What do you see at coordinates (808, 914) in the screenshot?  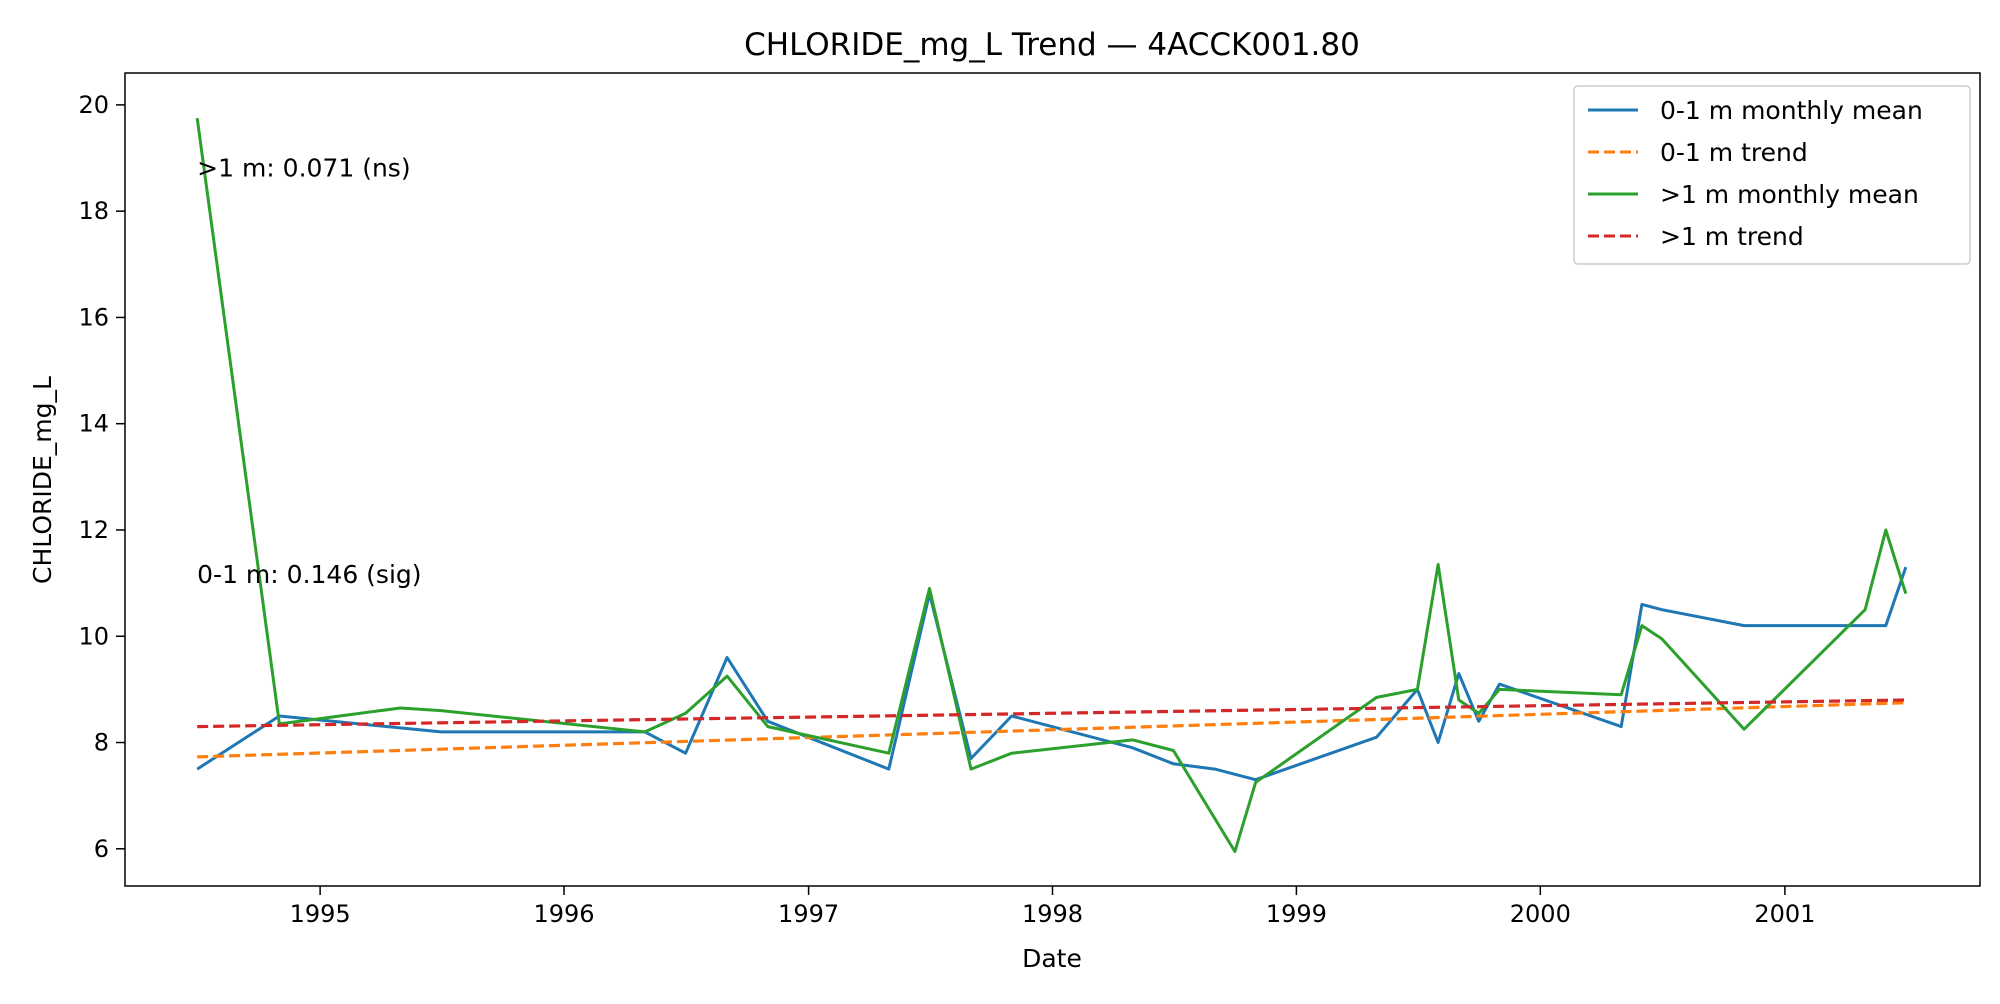 I see `x-tick-label: 1997` at bounding box center [808, 914].